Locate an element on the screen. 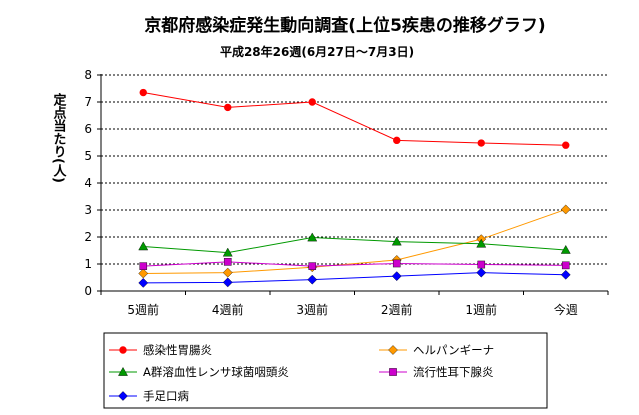  legend-item: 流行性耳下腺炎 is located at coordinates (436, 372).